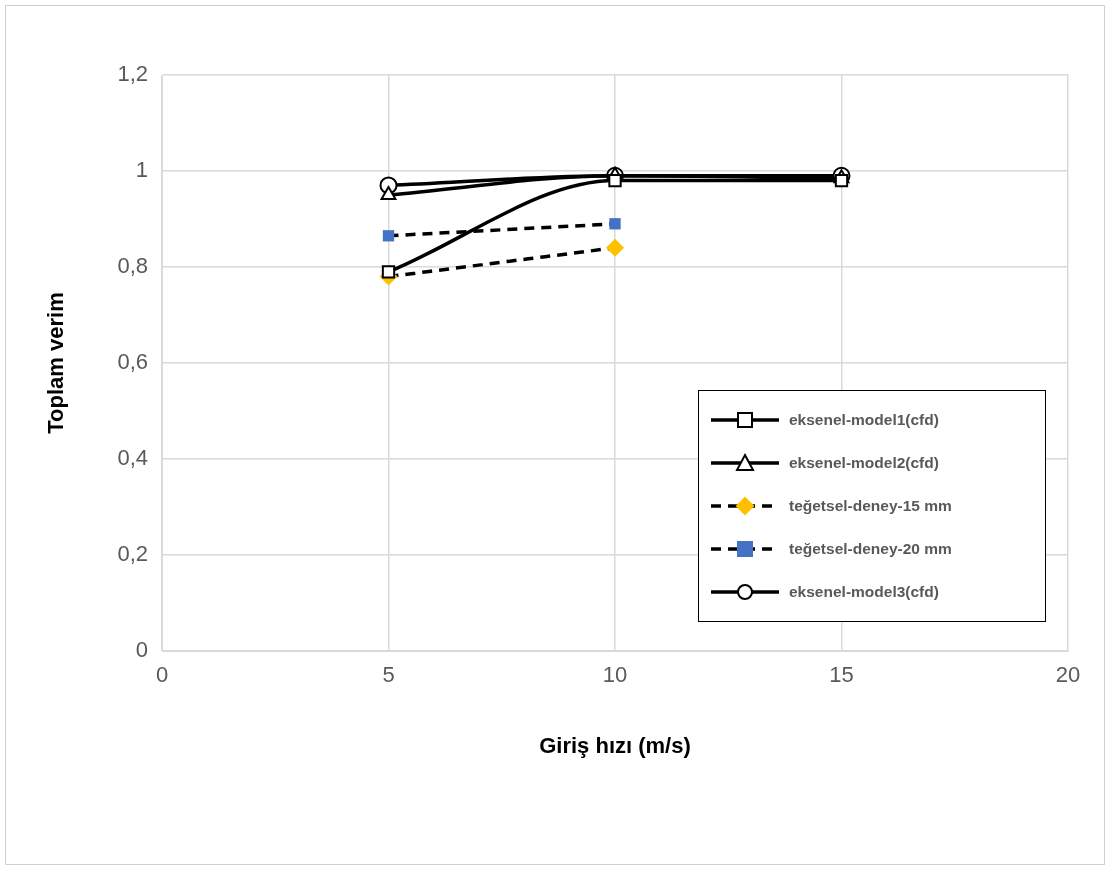  I want to click on x-tick-label: 10, so click(615, 675).